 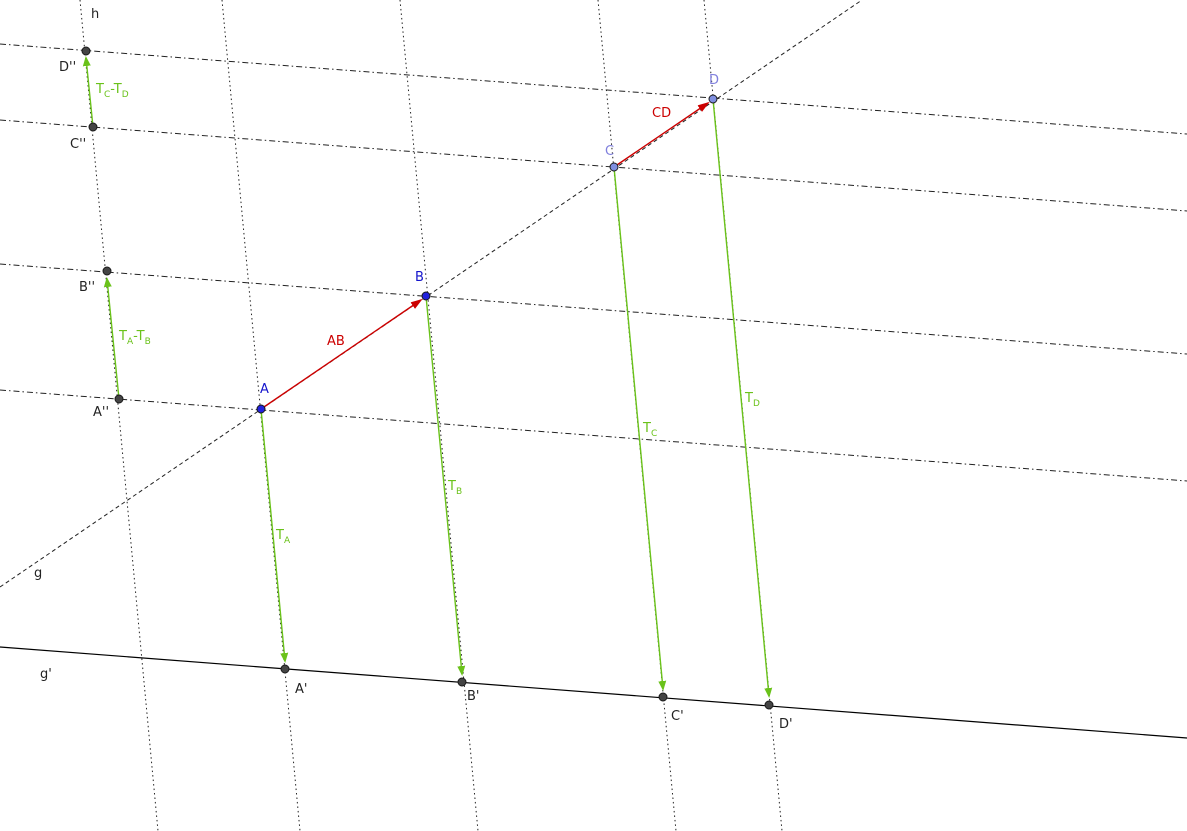 I want to click on label-ta: TA, so click(x=283, y=537).